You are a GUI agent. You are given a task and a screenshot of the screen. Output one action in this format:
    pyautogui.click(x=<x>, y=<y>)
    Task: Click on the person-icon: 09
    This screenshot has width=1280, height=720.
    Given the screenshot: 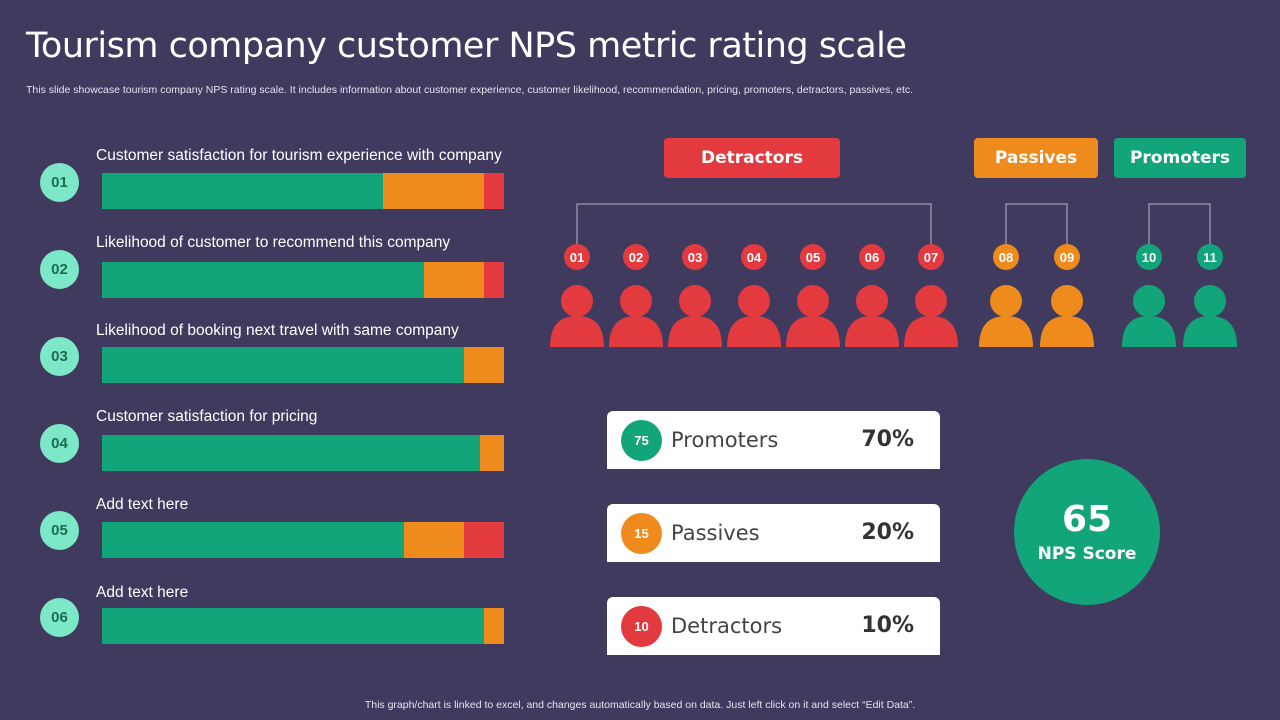 What is the action you would take?
    pyautogui.click(x=1067, y=295)
    